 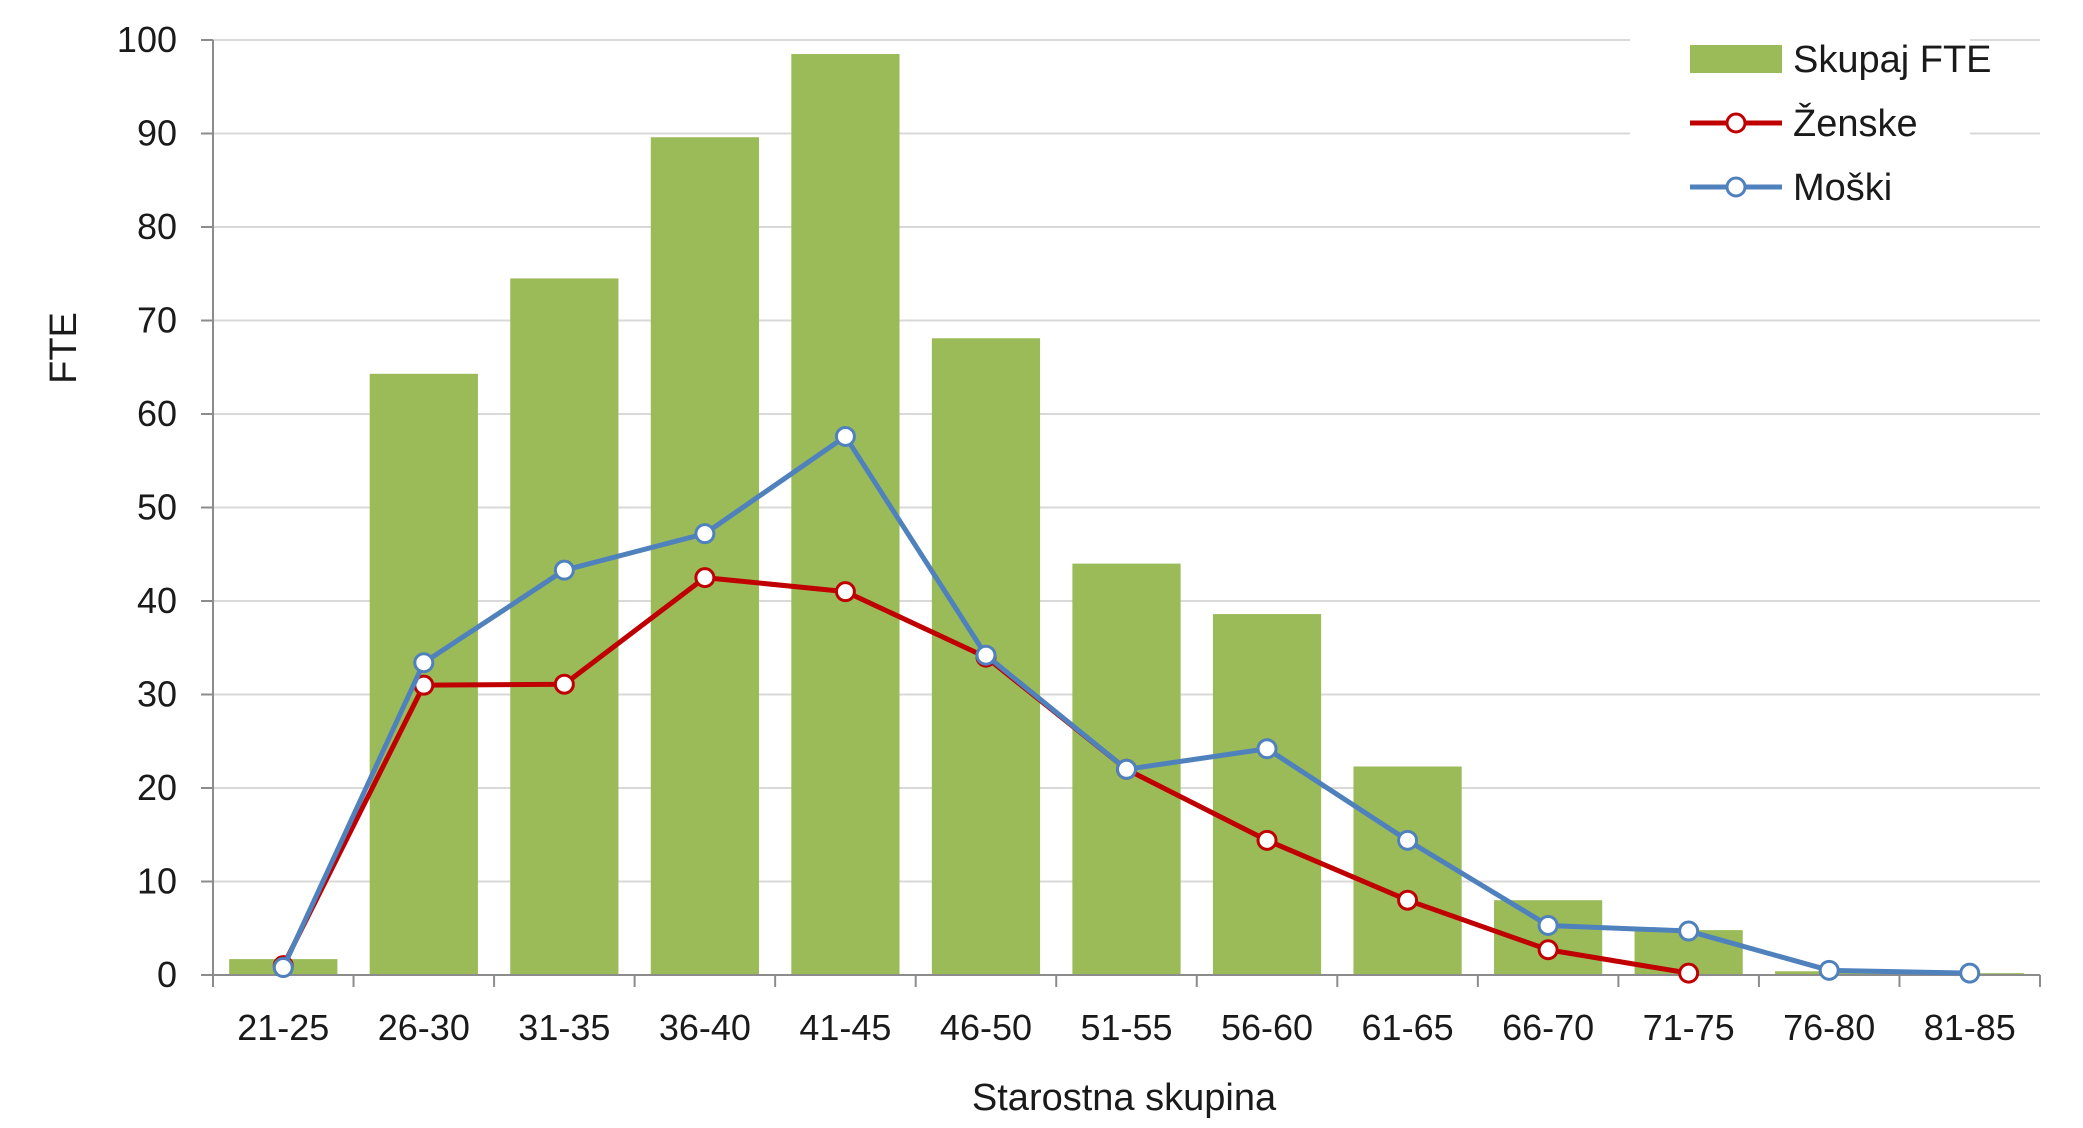 What do you see at coordinates (147, 39) in the screenshot?
I see `y-tick-label: 100` at bounding box center [147, 39].